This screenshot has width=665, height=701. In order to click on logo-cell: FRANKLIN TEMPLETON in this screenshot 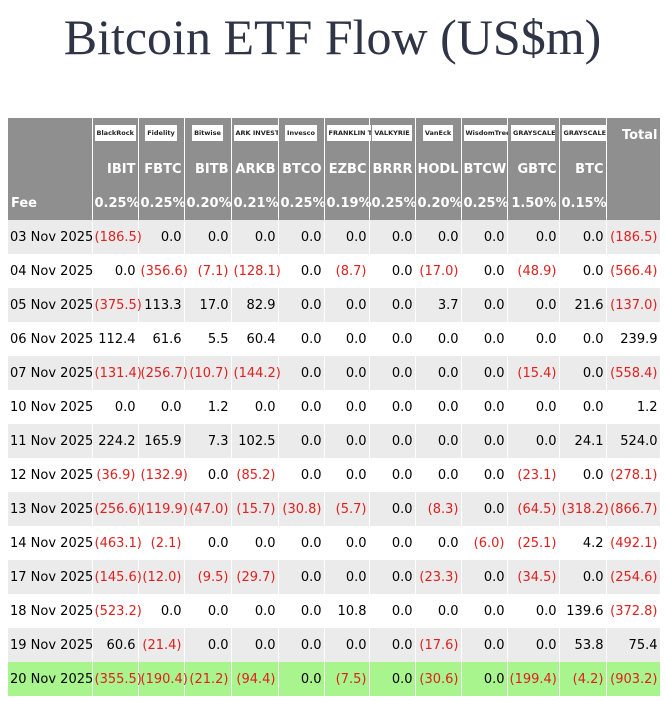, I will do `click(347, 135)`.